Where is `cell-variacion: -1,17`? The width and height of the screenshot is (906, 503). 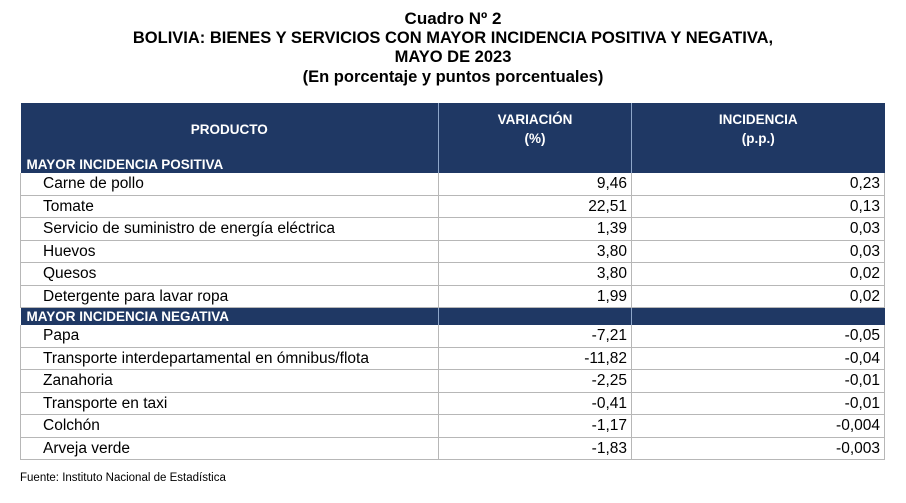
cell-variacion: -1,17 is located at coordinates (535, 426).